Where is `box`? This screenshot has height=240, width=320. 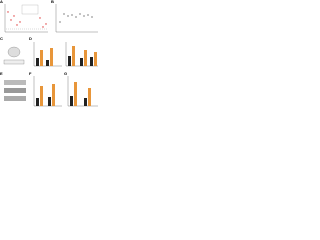
box is located at coordinates (14, 62).